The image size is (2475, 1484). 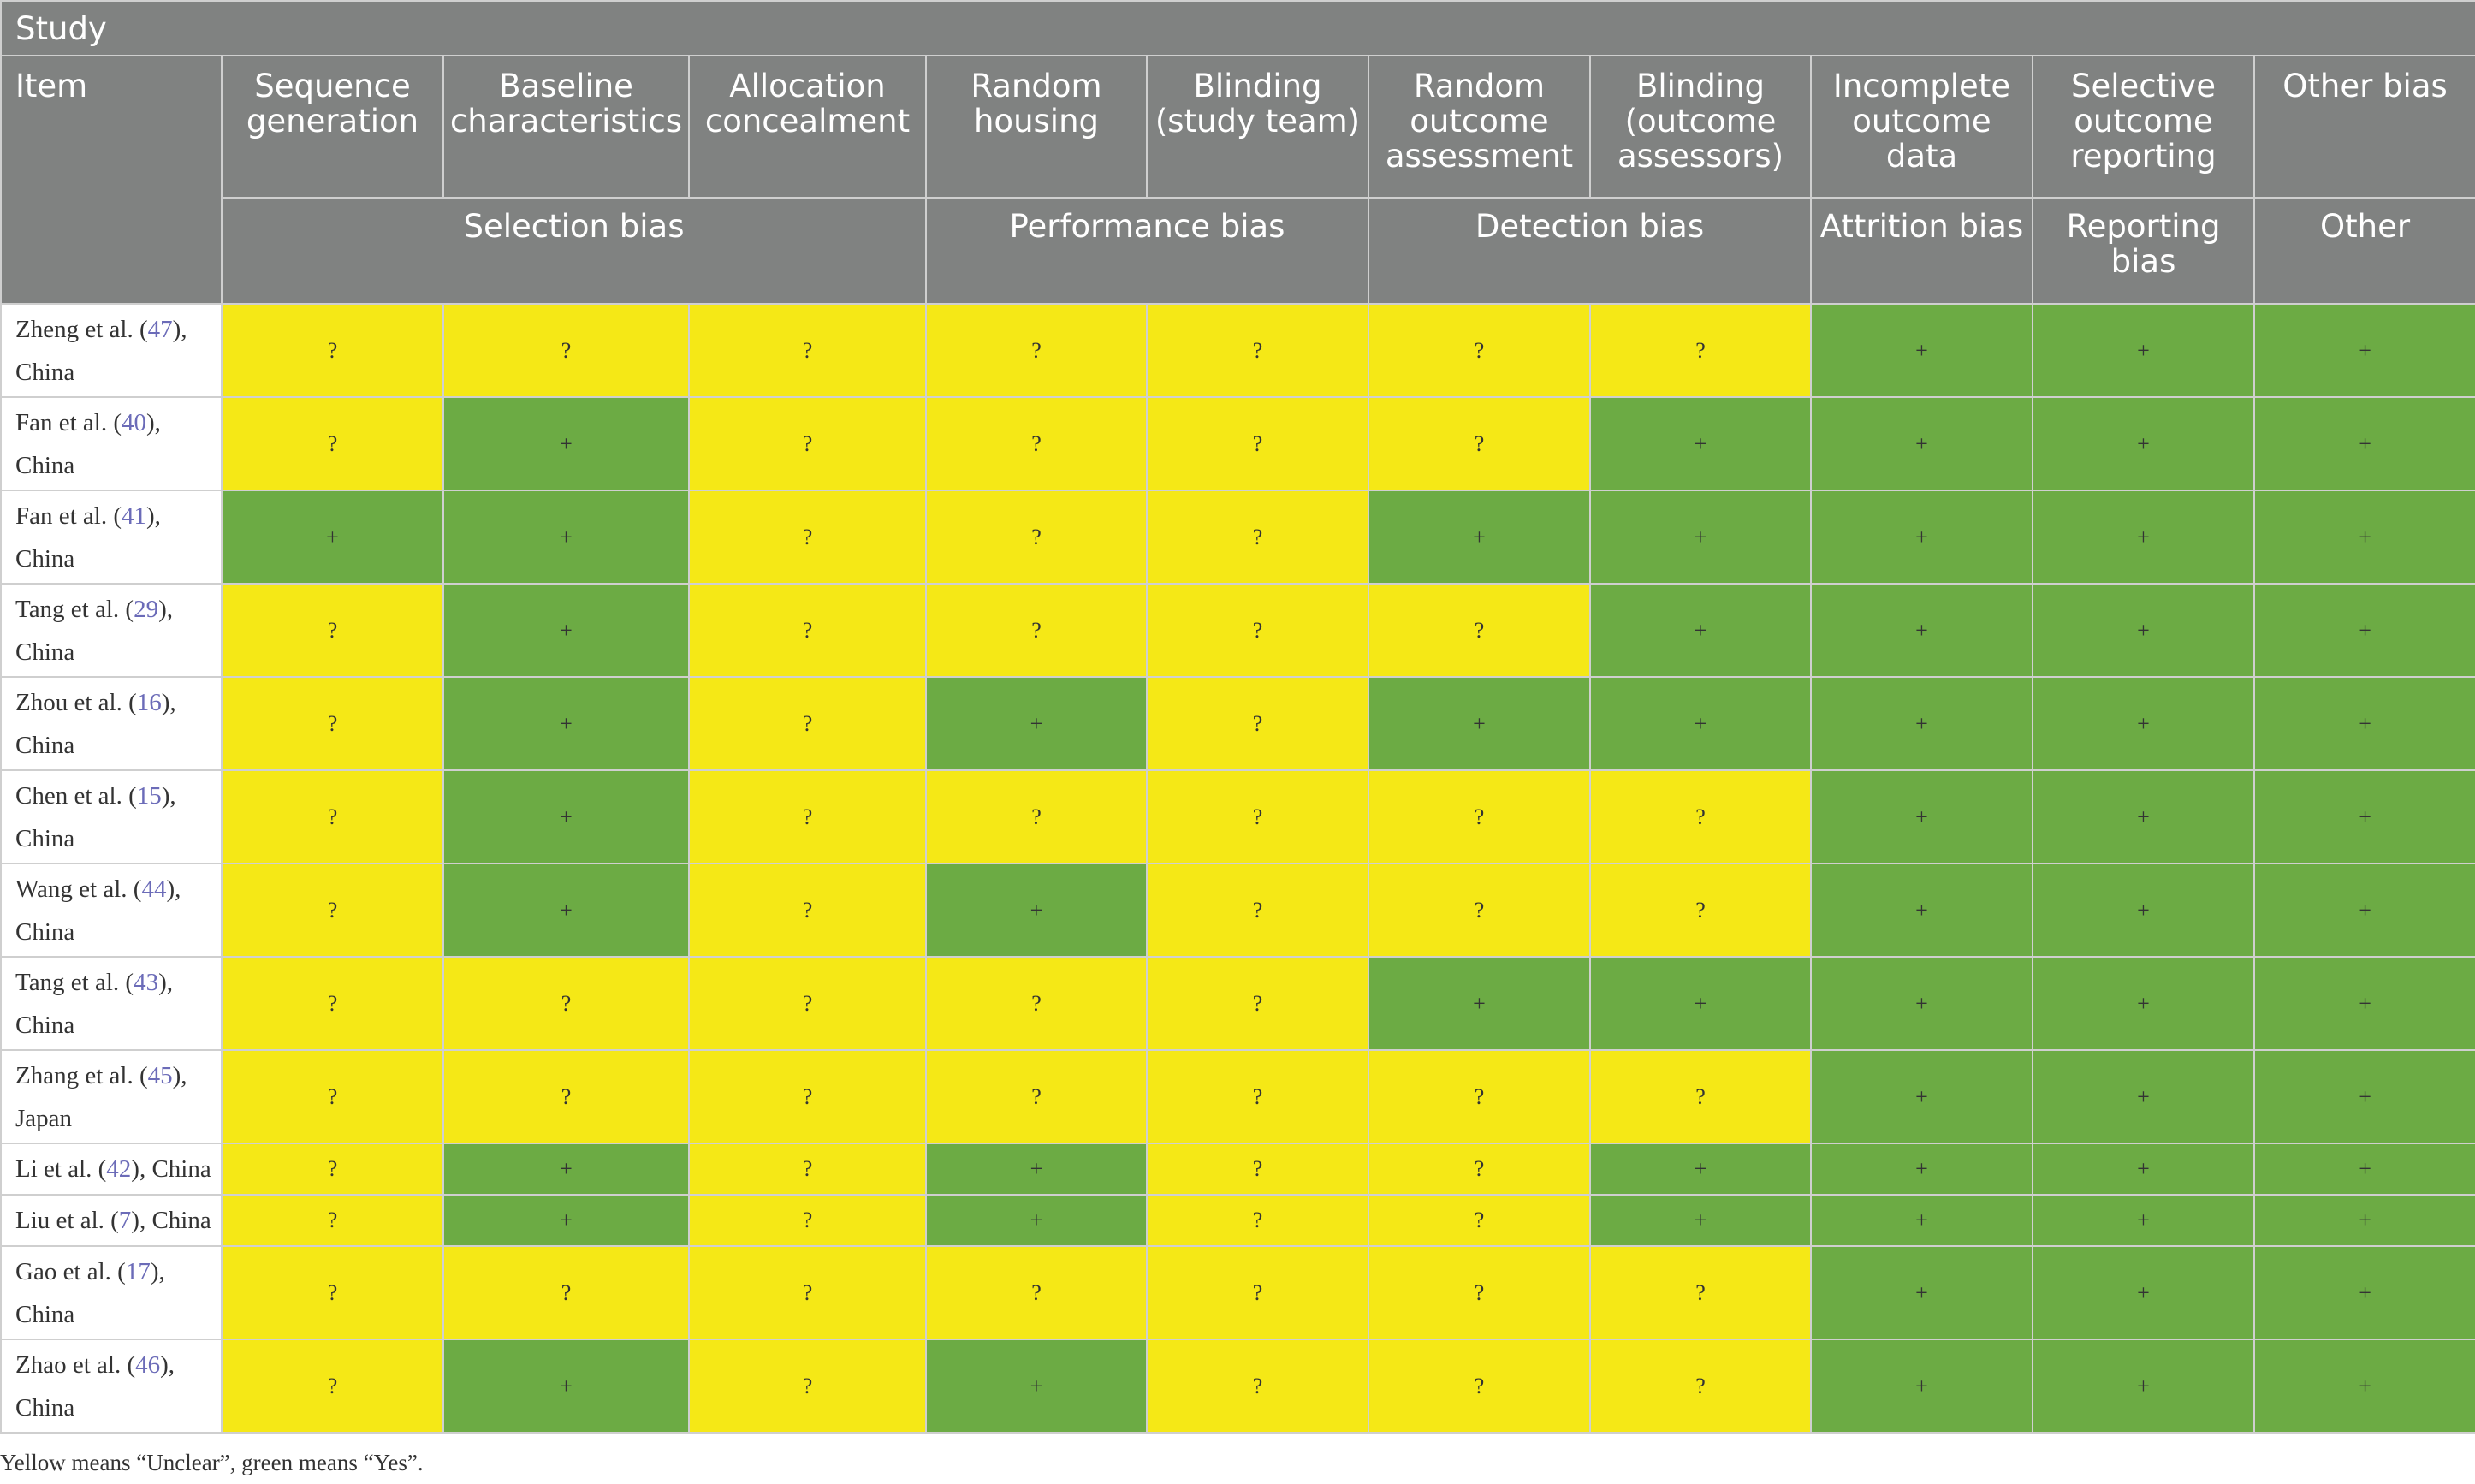 What do you see at coordinates (149, 796) in the screenshot?
I see `reference-link: 15` at bounding box center [149, 796].